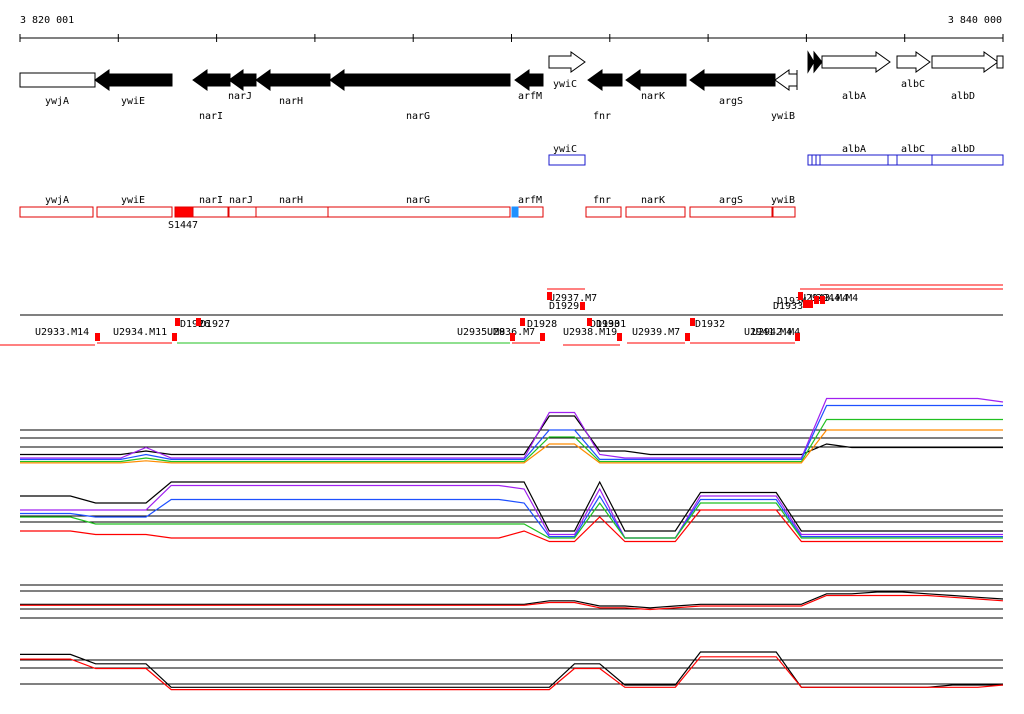 The width and height of the screenshot is (1024, 714). What do you see at coordinates (291, 101) in the screenshot?
I see `gene-label: narH` at bounding box center [291, 101].